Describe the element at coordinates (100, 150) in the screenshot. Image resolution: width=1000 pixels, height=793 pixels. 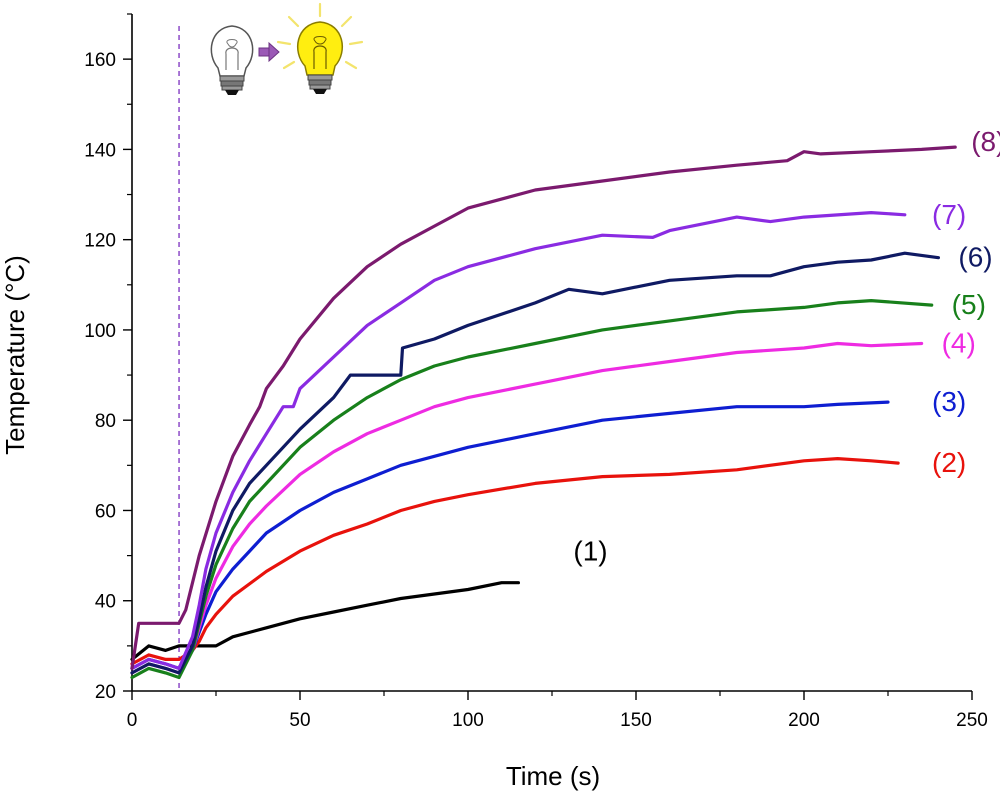
I see `y-tick-label: 140` at that location.